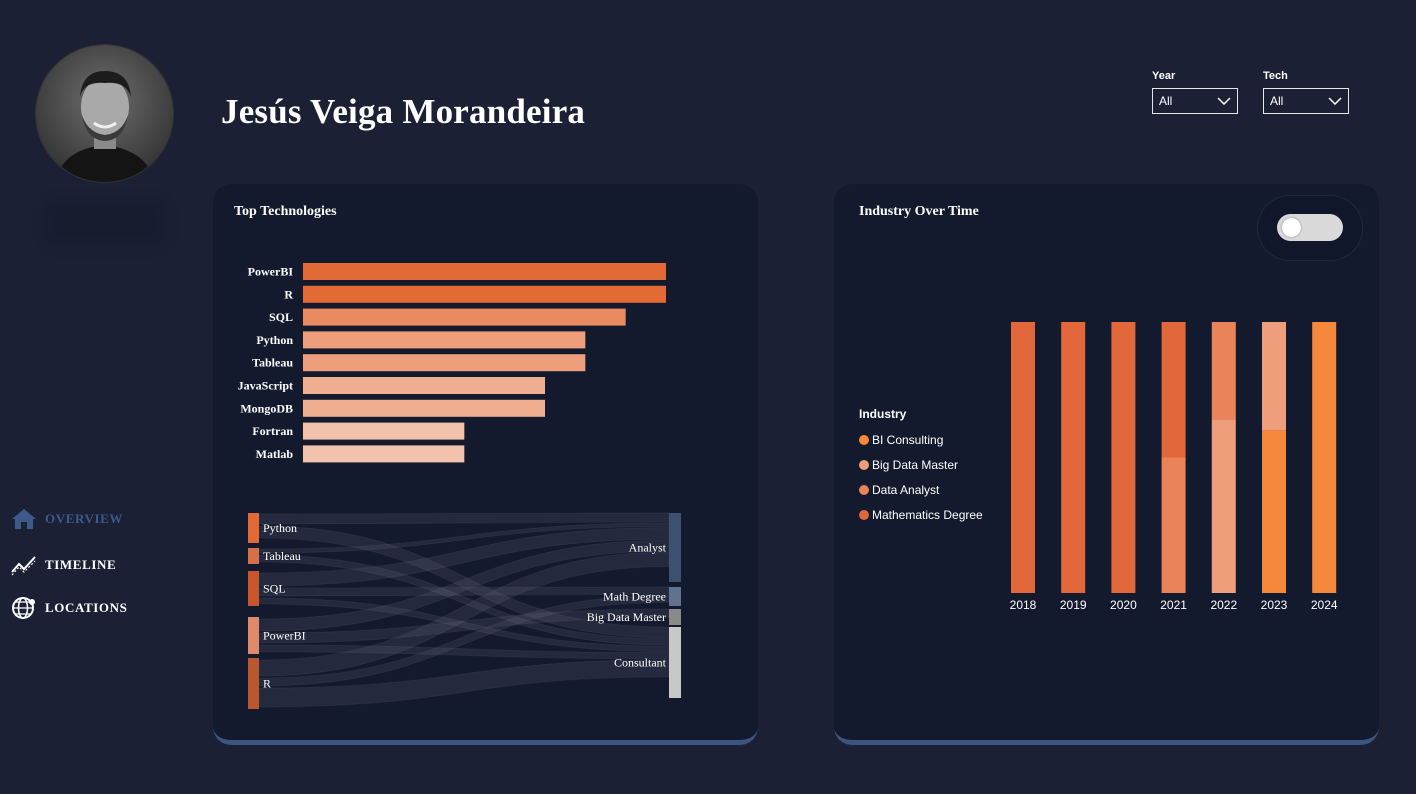 The height and width of the screenshot is (794, 1416). Describe the element at coordinates (634, 597) in the screenshot. I see `sankey-target-label: Math Degree` at that location.